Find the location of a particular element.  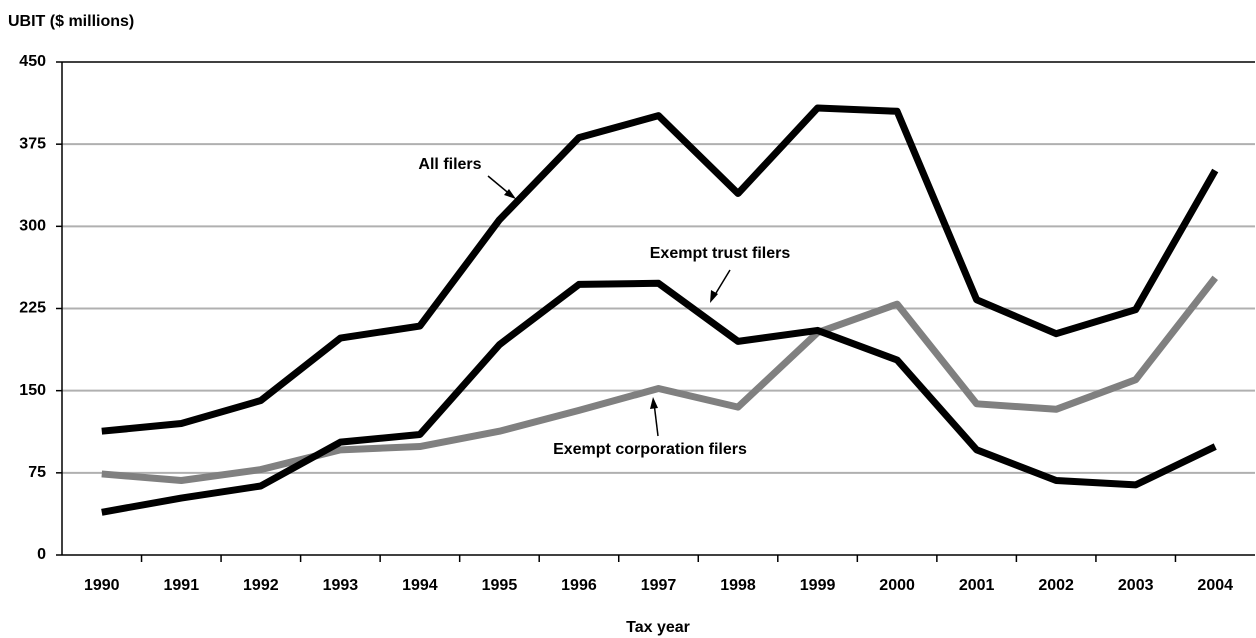

y-tick-label: 150 is located at coordinates (32, 390).